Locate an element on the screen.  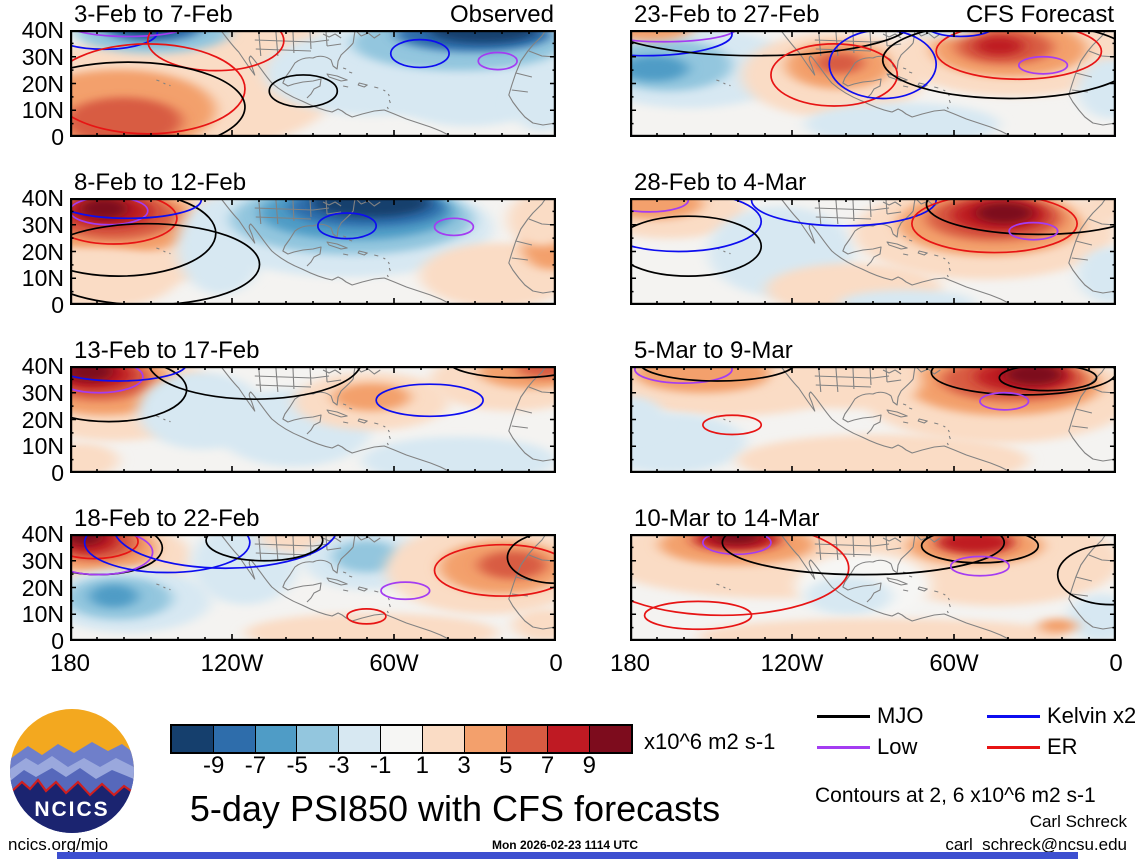
map-panel: 10-Mar to 14-Mar is located at coordinates (873, 573).